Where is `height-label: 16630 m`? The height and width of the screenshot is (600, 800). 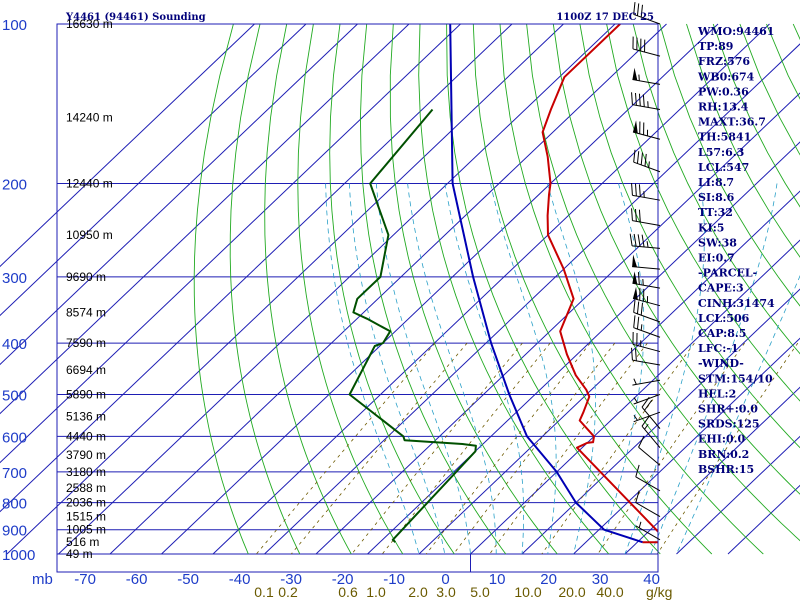
height-label: 16630 m is located at coordinates (89, 24).